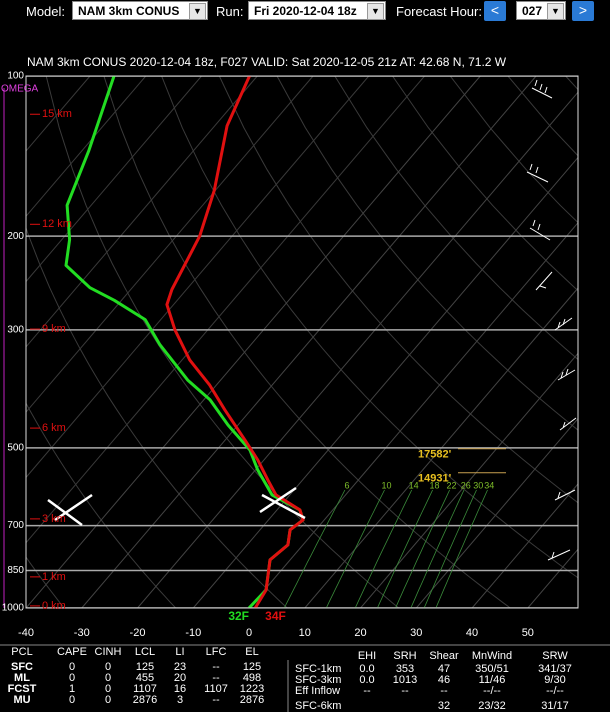 The height and width of the screenshot is (712, 610). I want to click on table-cell: MU, so click(22, 700).